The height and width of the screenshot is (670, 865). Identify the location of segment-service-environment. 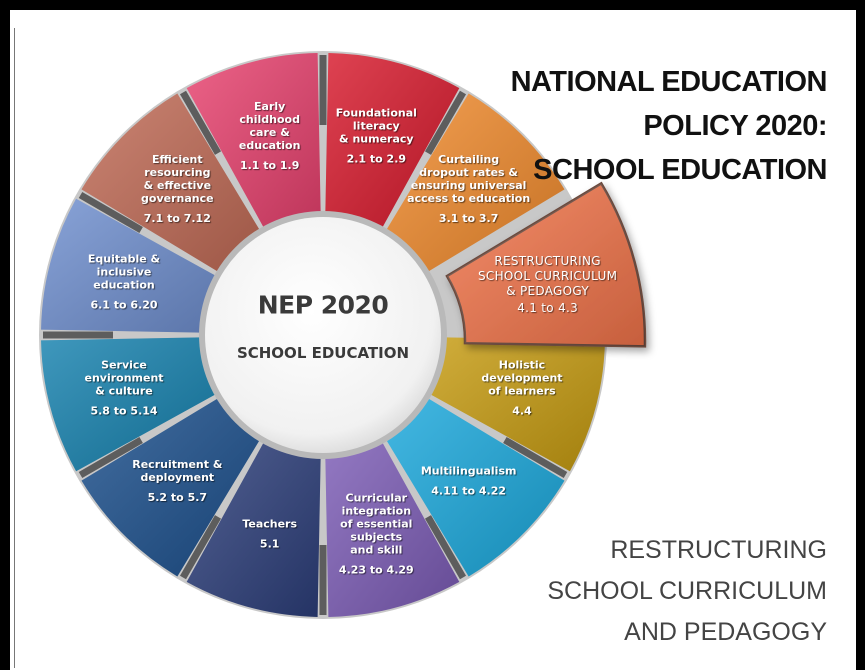
(129, 408).